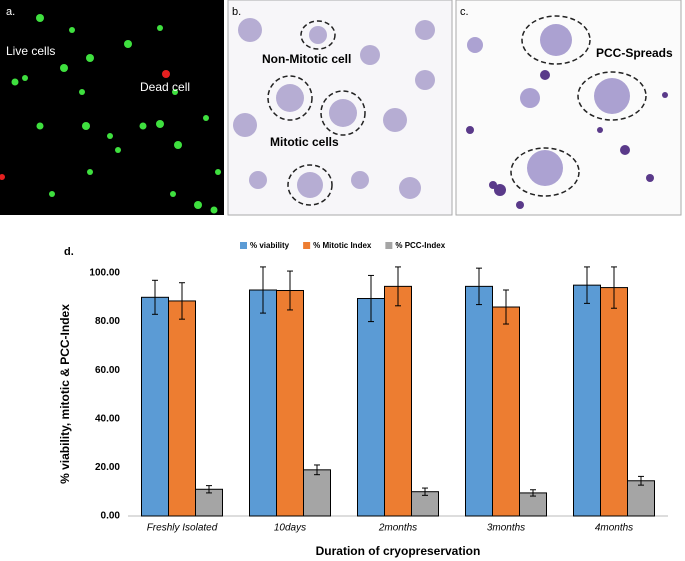 The height and width of the screenshot is (561, 685). Describe the element at coordinates (116, 114) in the screenshot. I see `live-cells` at that location.